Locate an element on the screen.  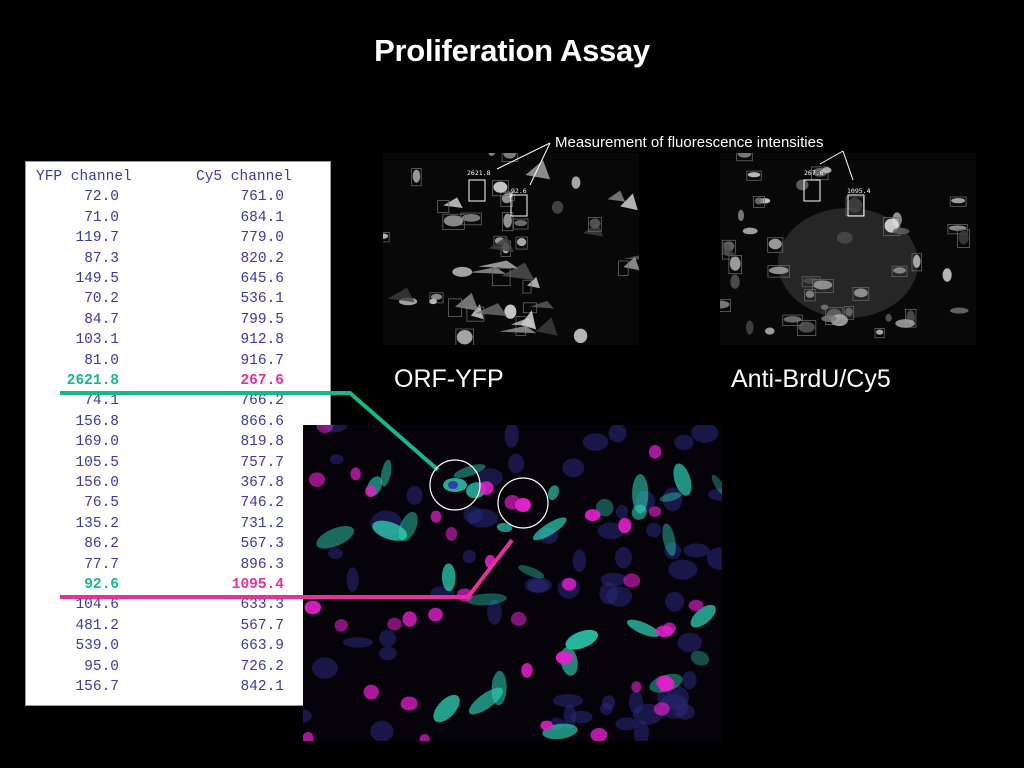
yfp-value: 156.0 is located at coordinates (97, 483).